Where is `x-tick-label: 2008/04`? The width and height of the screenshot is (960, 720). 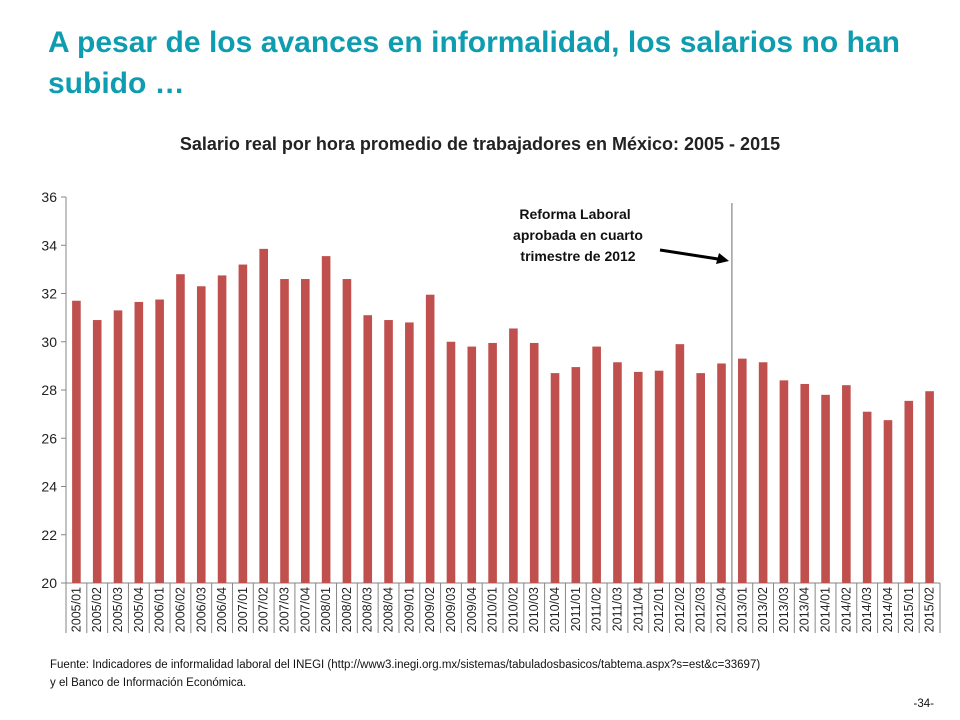 x-tick-label: 2008/04 is located at coordinates (389, 609).